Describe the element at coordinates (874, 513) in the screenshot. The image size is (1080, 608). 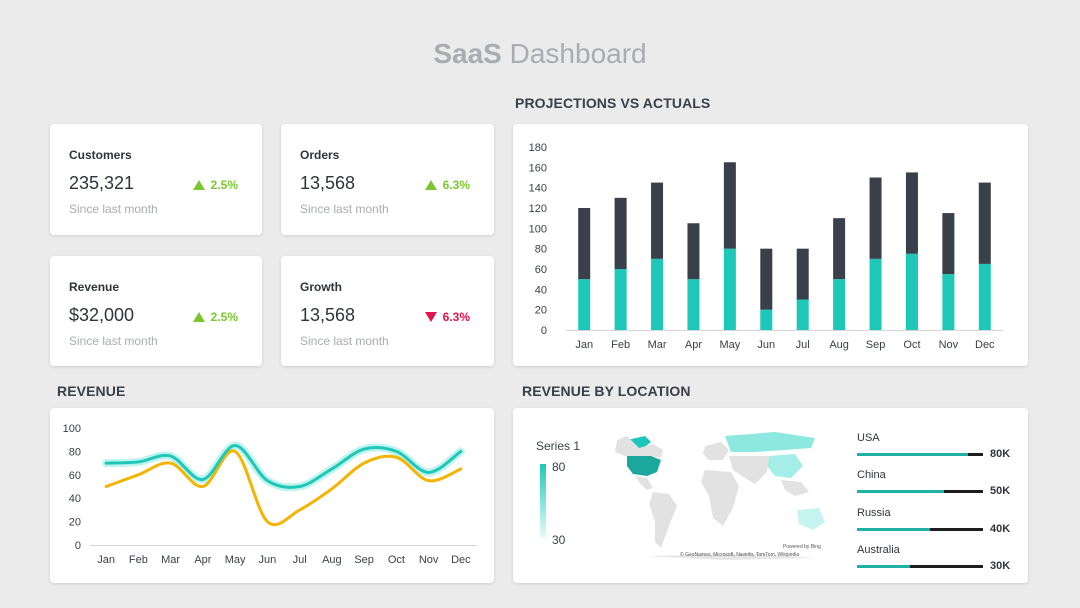
I see `location-name: Russia` at that location.